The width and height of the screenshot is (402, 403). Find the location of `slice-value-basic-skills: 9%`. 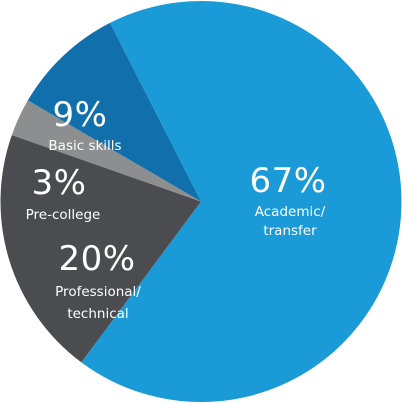

slice-value-basic-skills: 9% is located at coordinates (80, 115).